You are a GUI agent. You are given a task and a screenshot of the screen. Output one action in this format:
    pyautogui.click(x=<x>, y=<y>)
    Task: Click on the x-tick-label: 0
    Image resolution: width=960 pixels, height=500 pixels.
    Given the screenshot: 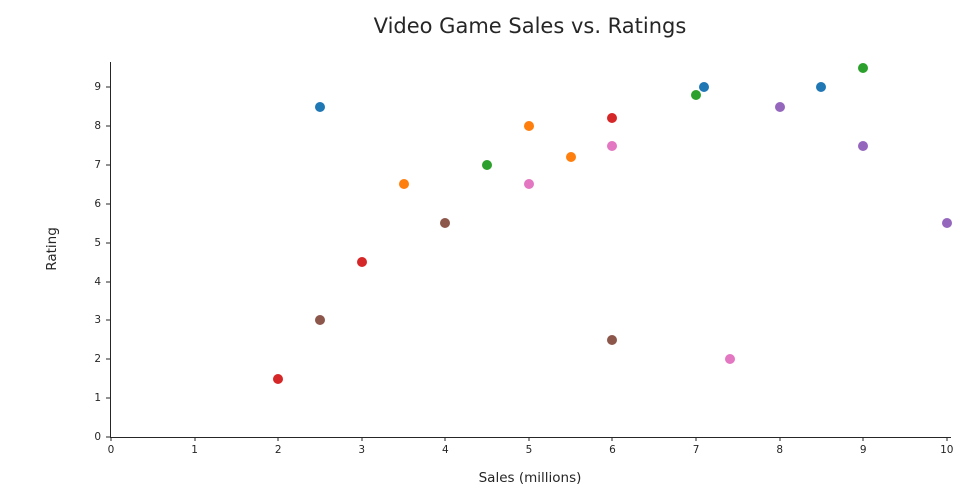 What is the action you would take?
    pyautogui.click(x=111, y=450)
    